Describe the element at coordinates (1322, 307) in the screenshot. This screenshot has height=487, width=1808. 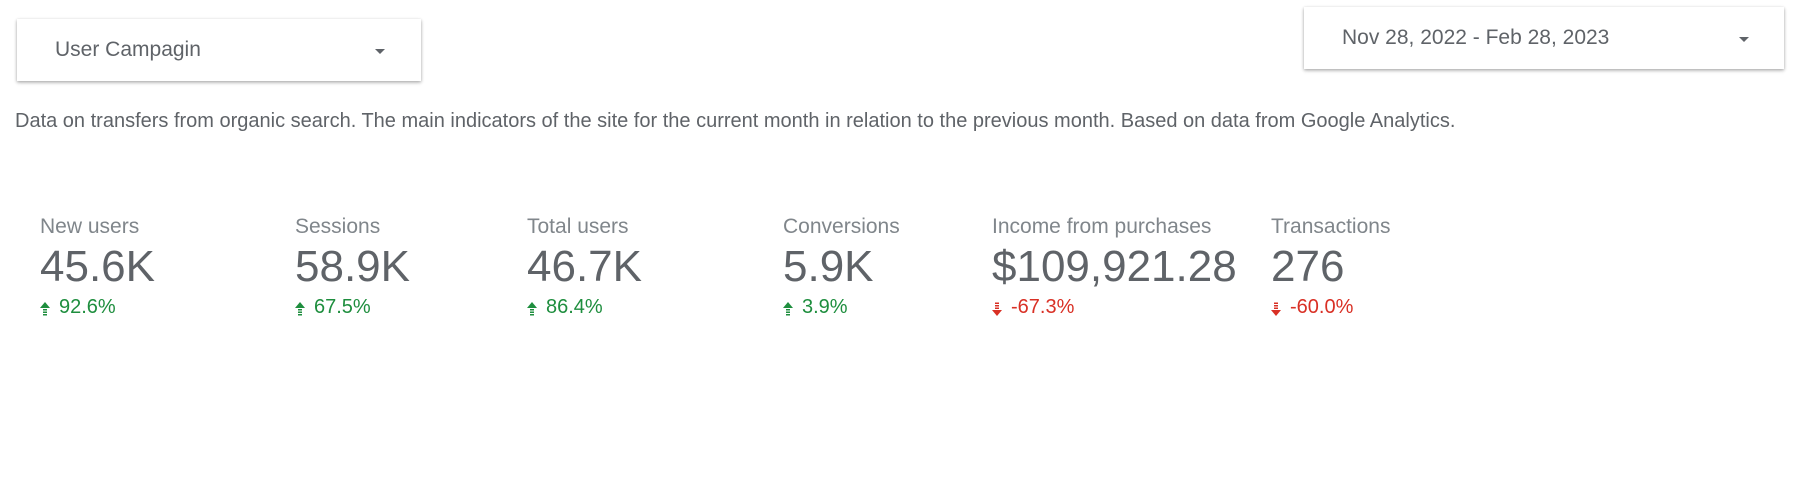
I see `metric-change-value: -60.0%` at that location.